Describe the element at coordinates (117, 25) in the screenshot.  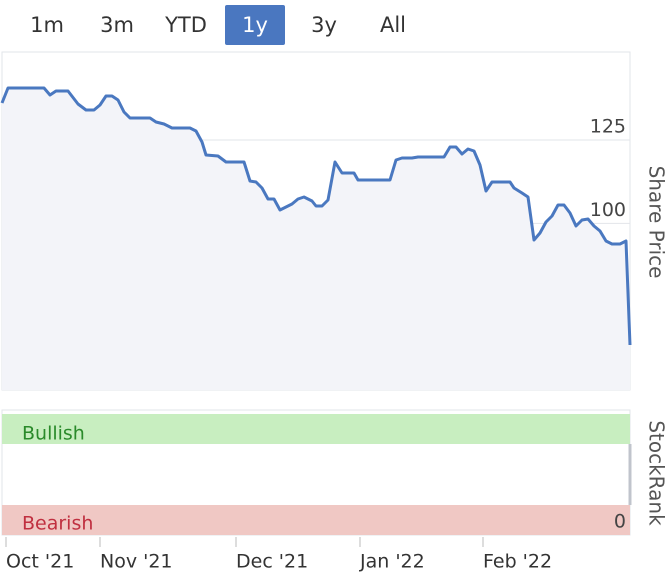
I see `range-button: 3m` at that location.